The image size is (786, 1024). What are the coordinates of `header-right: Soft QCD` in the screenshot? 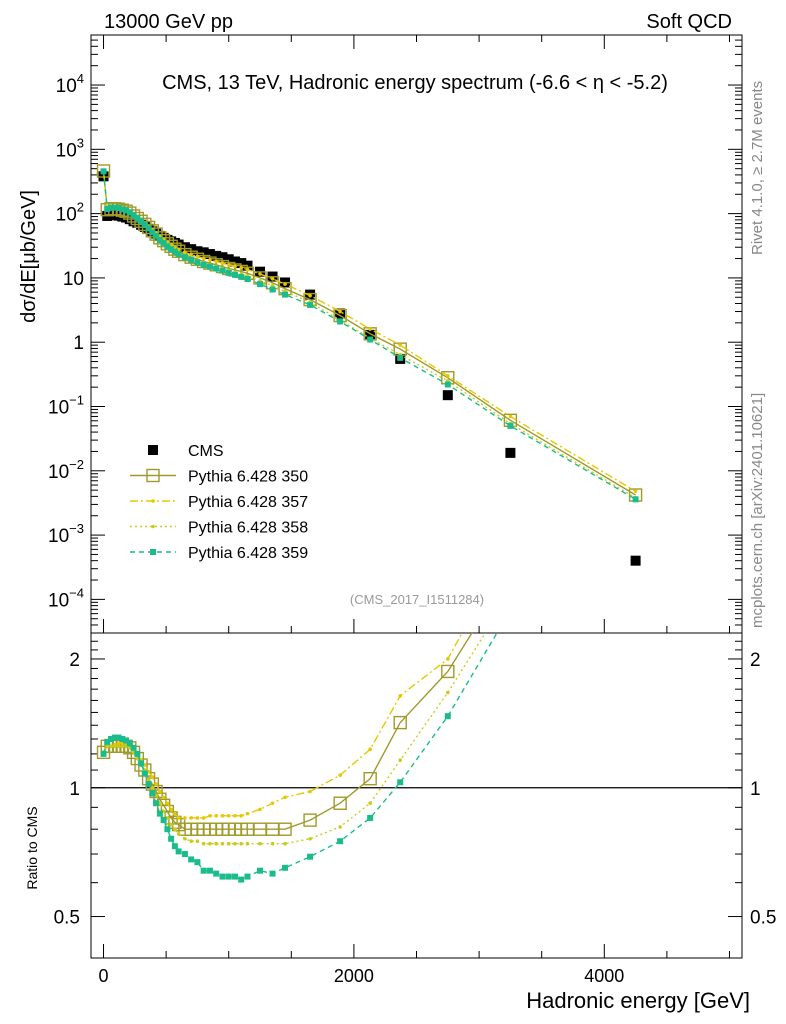 It's located at (689, 22).